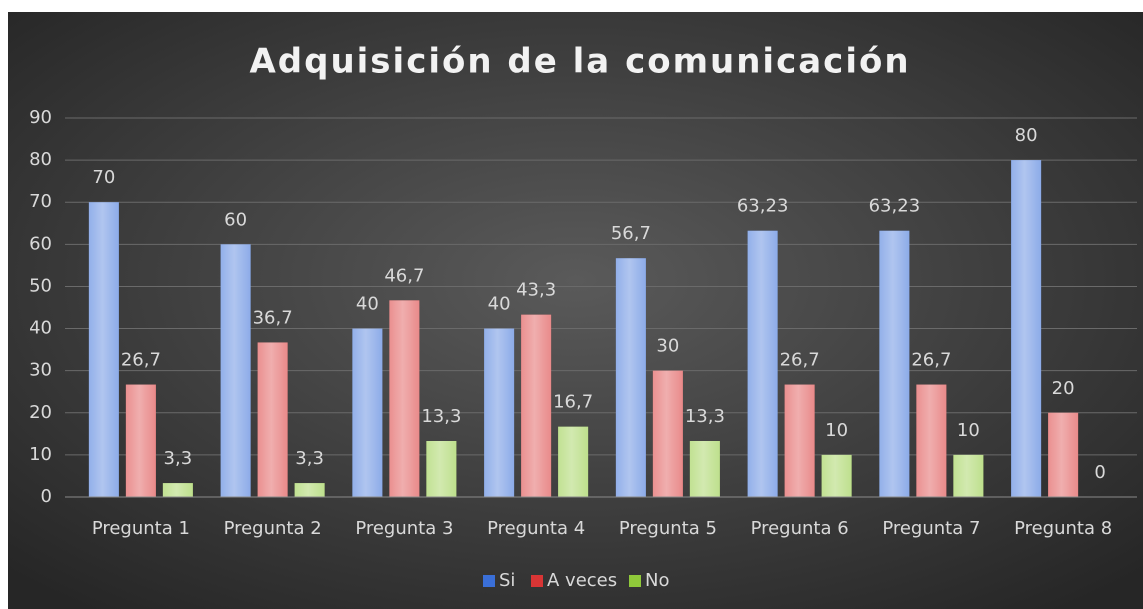 This screenshot has height=609, width=1143. What do you see at coordinates (273, 317) in the screenshot?
I see `data-label: 36,7` at bounding box center [273, 317].